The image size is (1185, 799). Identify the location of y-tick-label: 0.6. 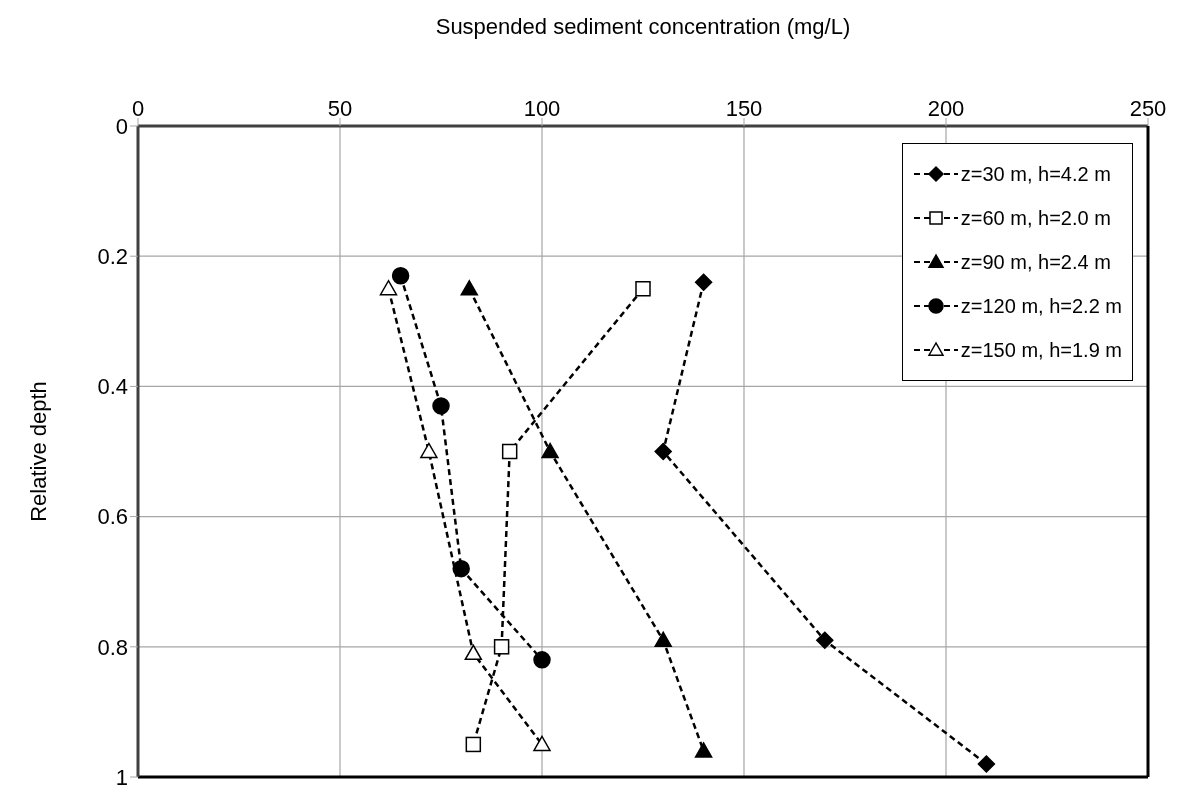
(112, 517).